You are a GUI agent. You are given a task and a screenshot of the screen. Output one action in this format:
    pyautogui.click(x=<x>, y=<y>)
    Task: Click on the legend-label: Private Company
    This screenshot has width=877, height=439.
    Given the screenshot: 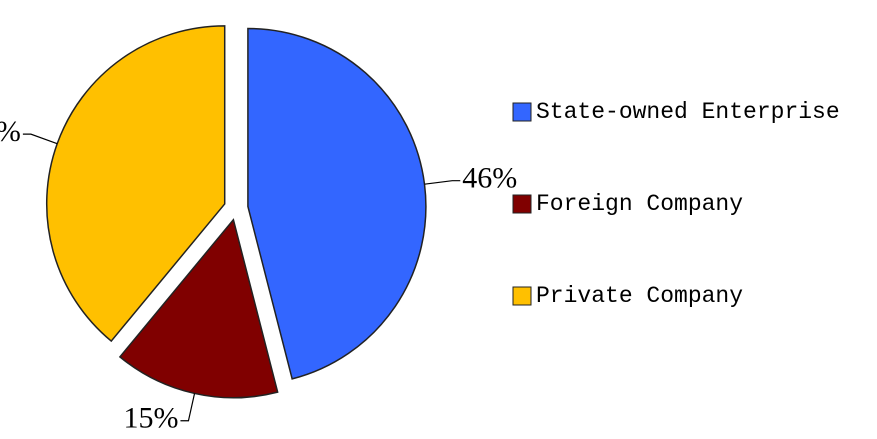 What is the action you would take?
    pyautogui.click(x=639, y=296)
    